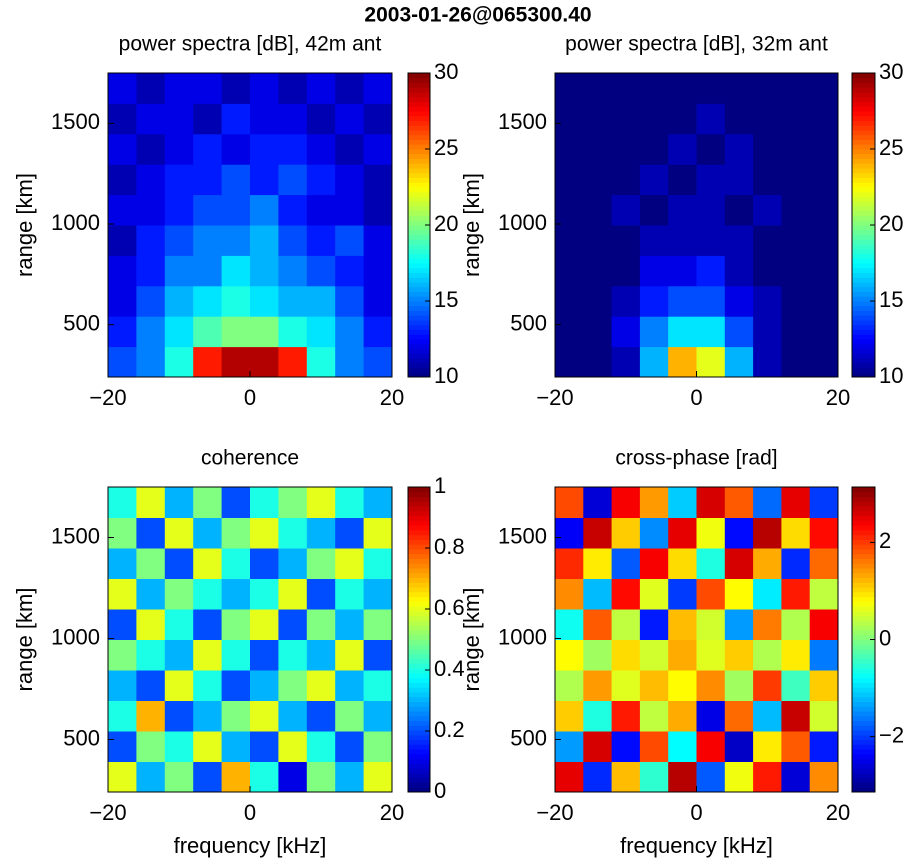  What do you see at coordinates (696, 812) in the screenshot?
I see `x-tick-label: 0` at bounding box center [696, 812].